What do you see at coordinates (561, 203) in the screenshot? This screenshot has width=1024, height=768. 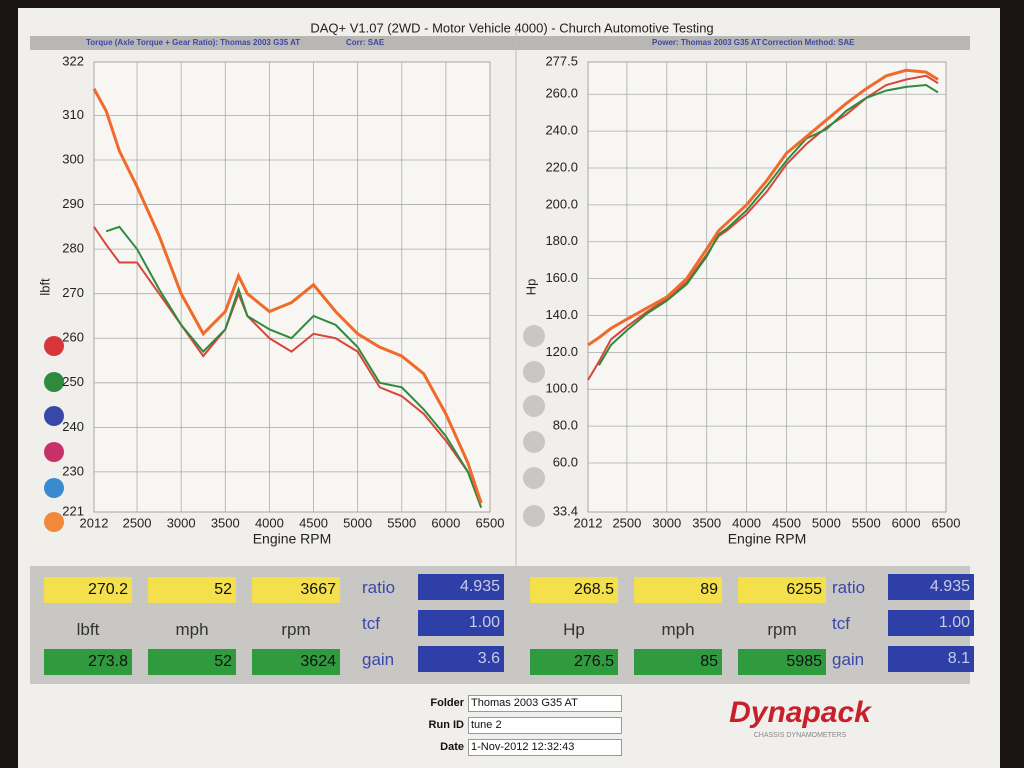 I see `y-tick-label: 200.0` at bounding box center [561, 203].